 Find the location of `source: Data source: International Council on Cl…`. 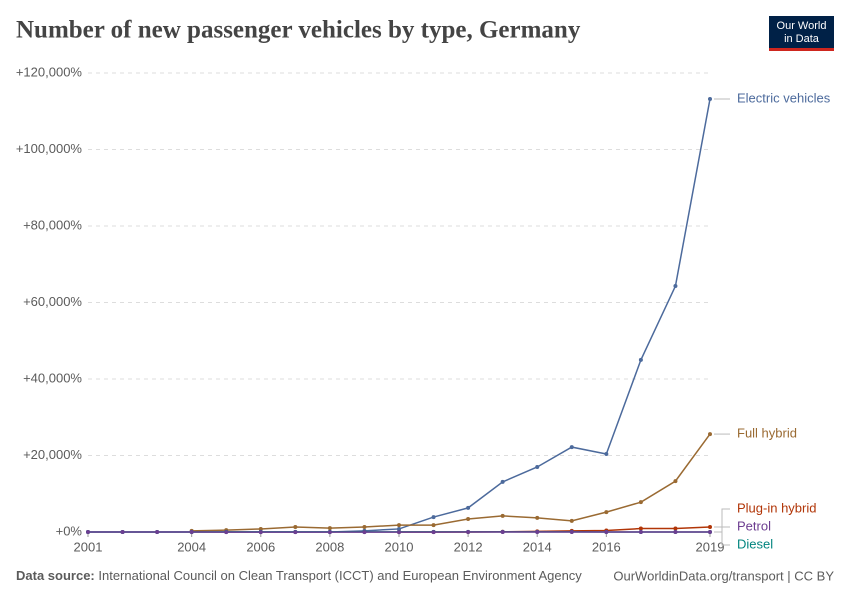

source: Data source: International Council on Cl… is located at coordinates (299, 575).